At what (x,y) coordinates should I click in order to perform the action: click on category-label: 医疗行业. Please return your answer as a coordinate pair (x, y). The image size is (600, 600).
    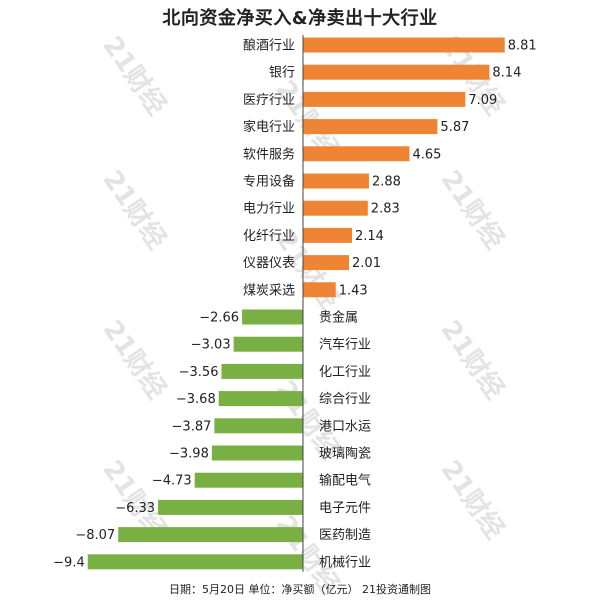
    Looking at the image, I should click on (269, 100).